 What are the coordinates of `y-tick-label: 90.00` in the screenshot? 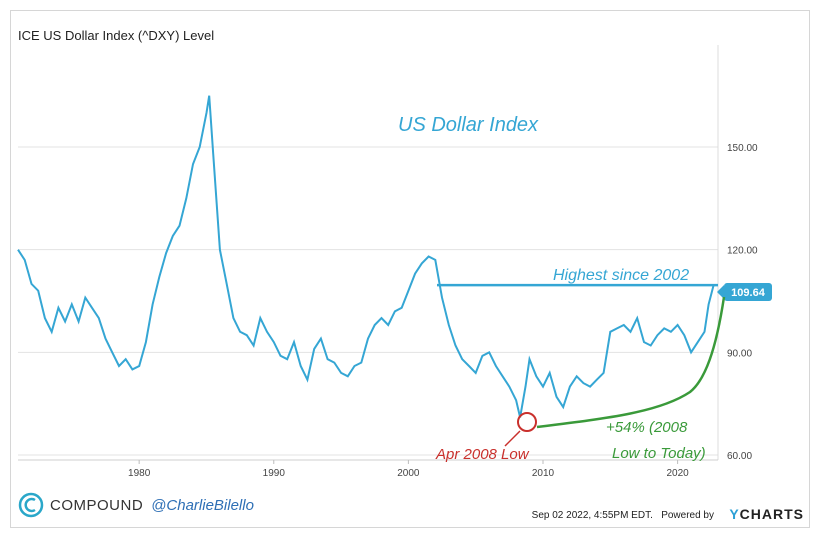 It's located at (739, 353).